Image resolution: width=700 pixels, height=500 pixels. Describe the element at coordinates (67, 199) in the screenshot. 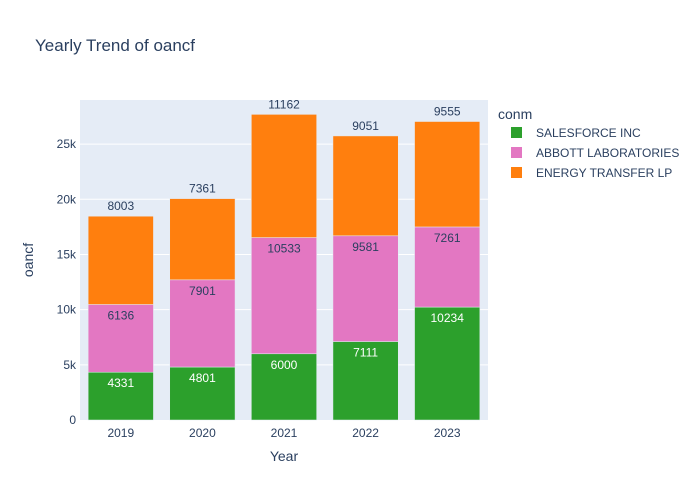

I see `y-tick-label: 20k` at that location.